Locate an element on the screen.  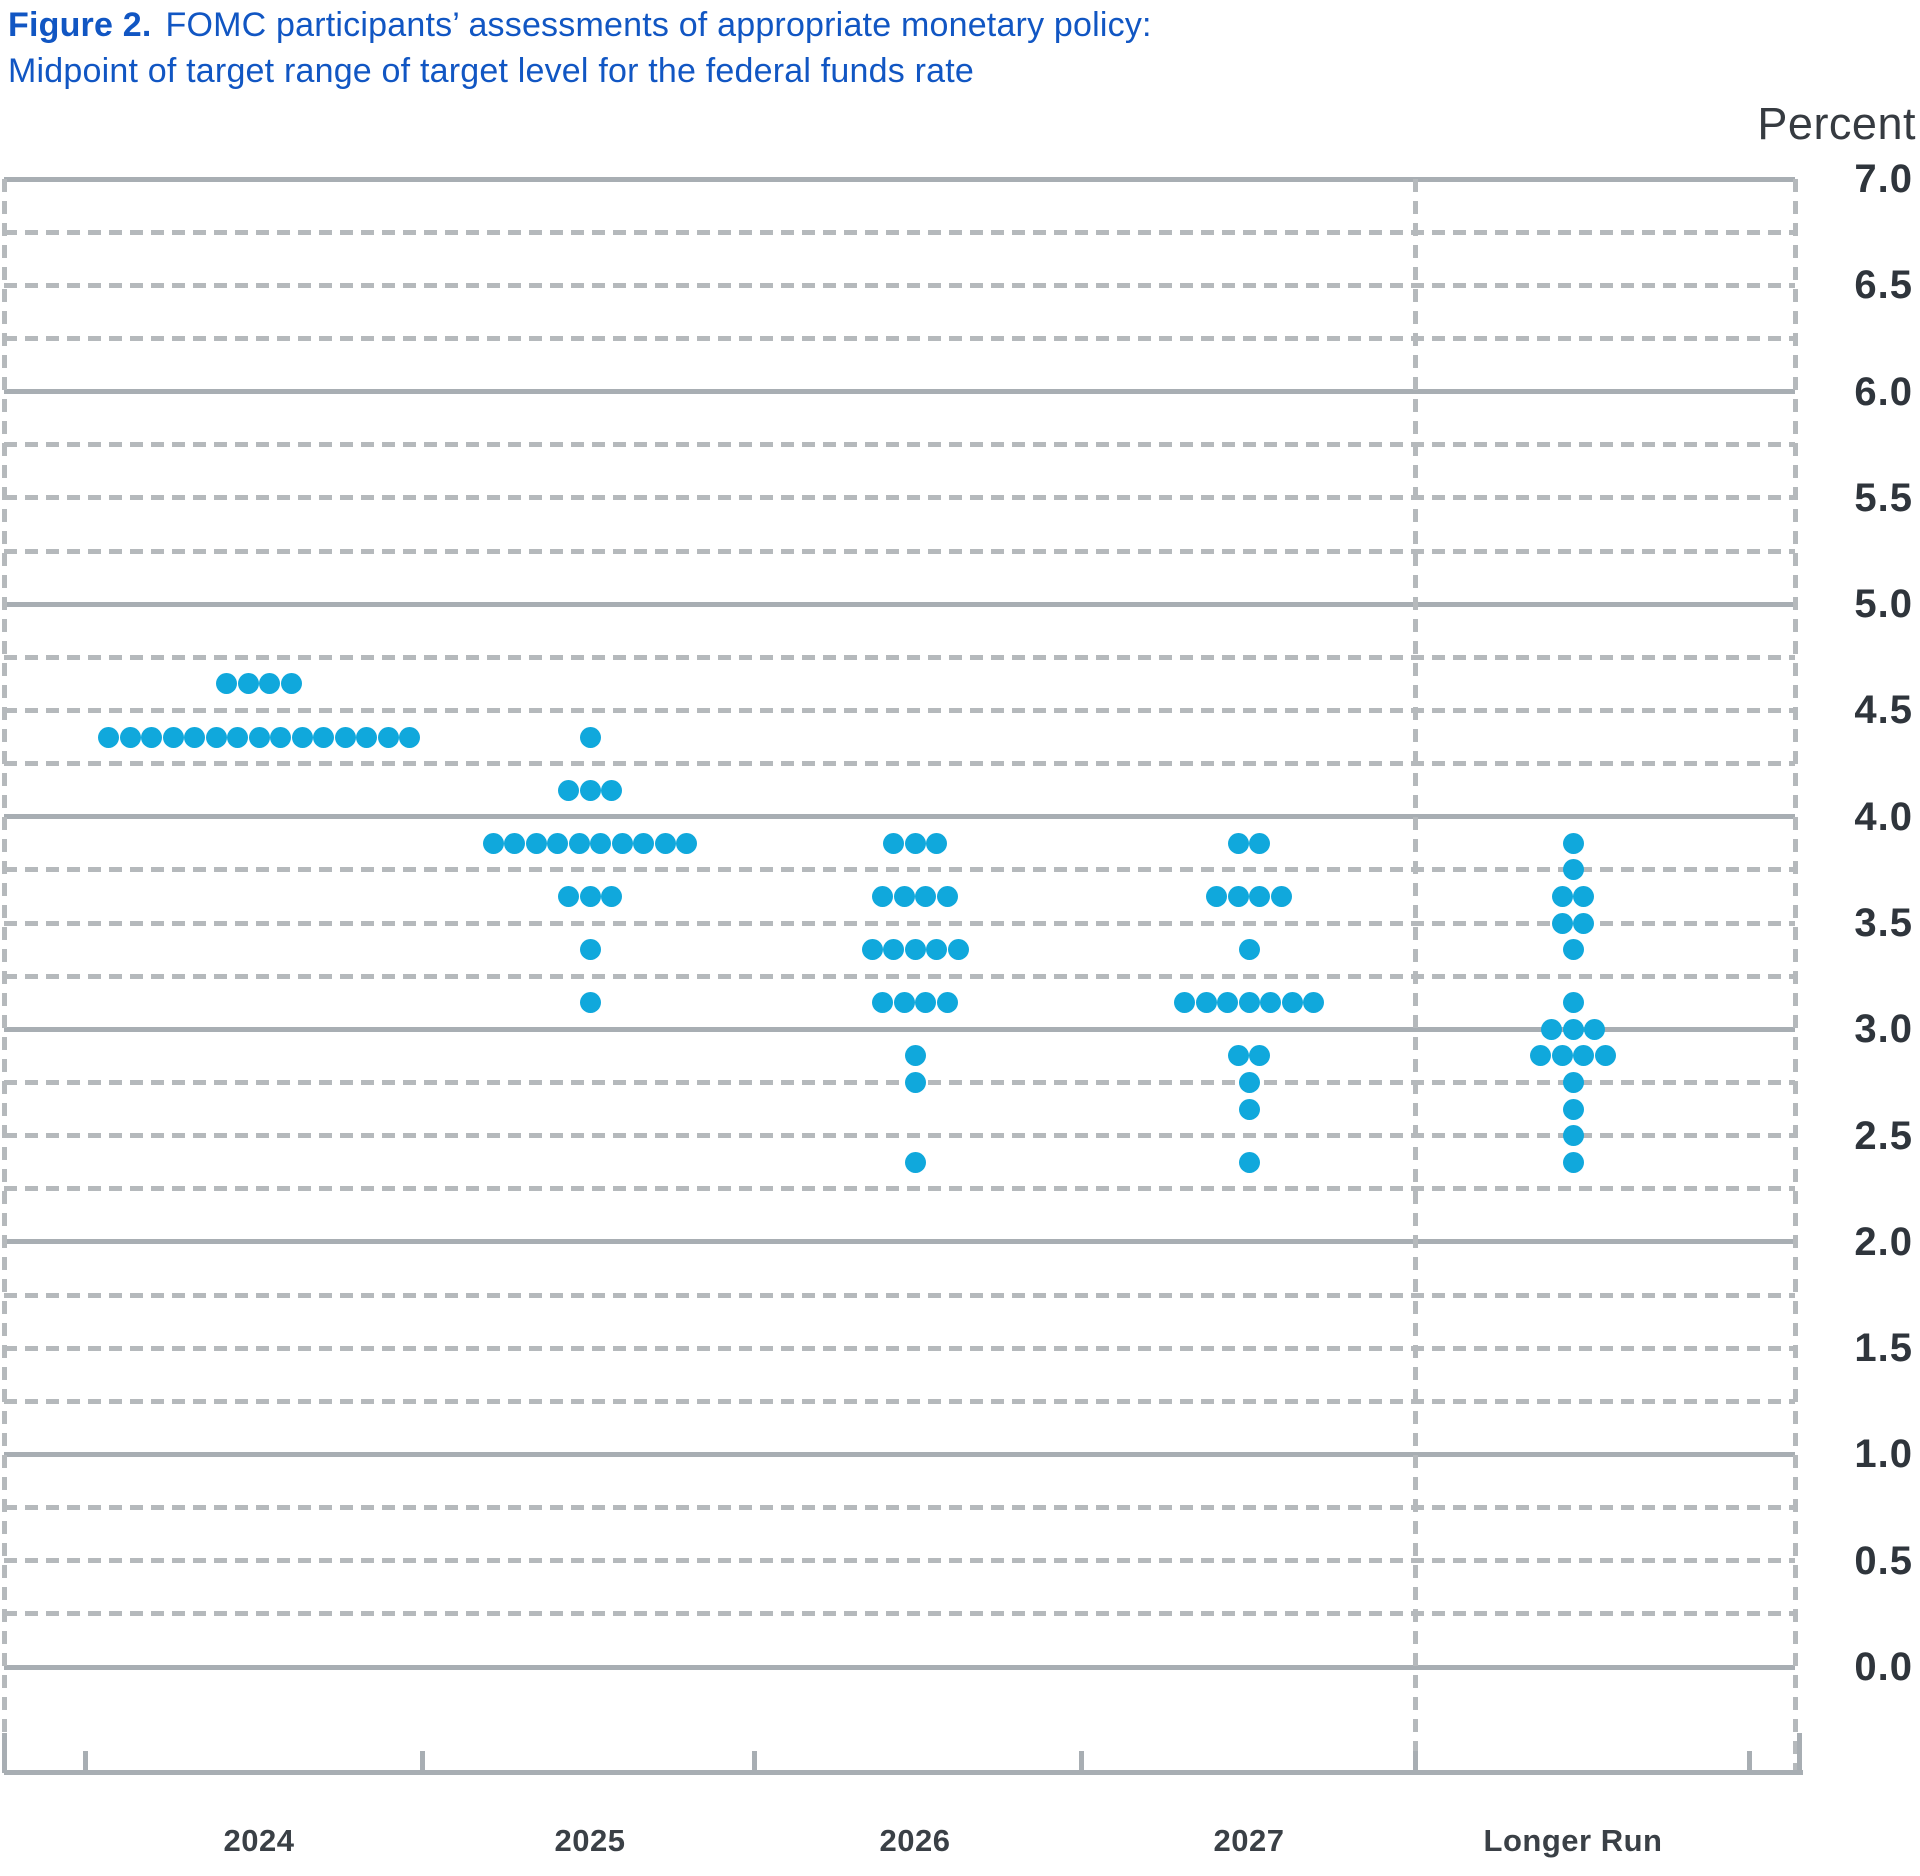
y-axis-unit-label: Percent is located at coordinates (1836, 123).